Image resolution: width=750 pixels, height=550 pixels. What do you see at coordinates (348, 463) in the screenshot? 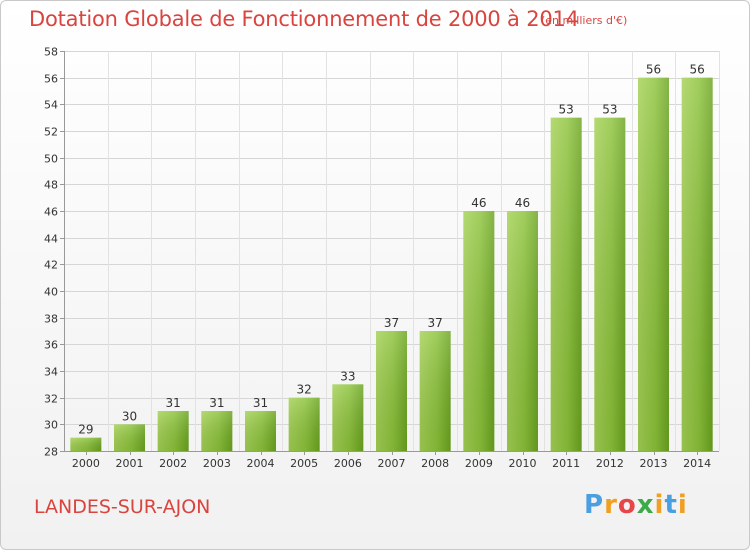
I see `x-tick-label: 2006` at bounding box center [348, 463].